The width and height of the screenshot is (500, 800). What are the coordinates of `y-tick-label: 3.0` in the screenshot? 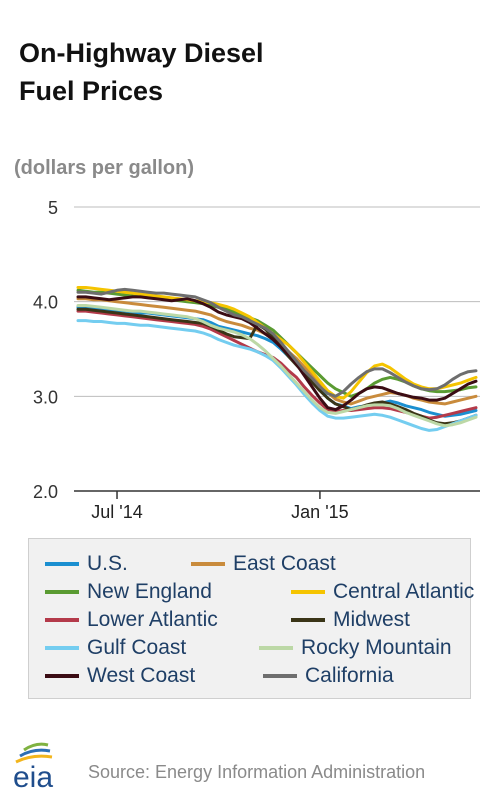 It's located at (45, 397).